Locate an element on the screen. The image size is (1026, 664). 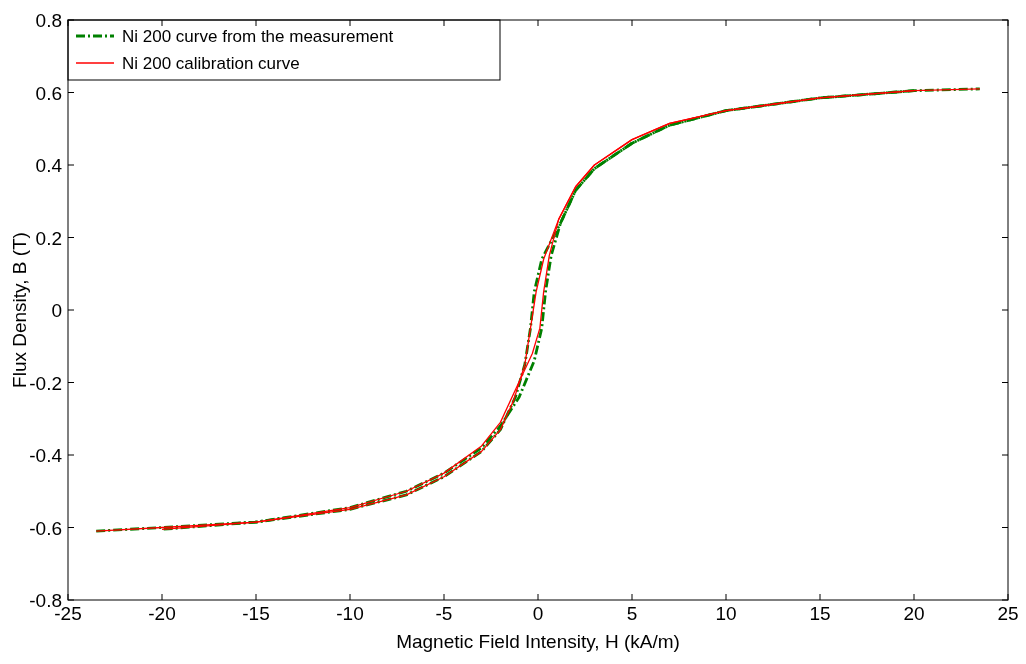
x-tick-label: 20 is located at coordinates (914, 613).